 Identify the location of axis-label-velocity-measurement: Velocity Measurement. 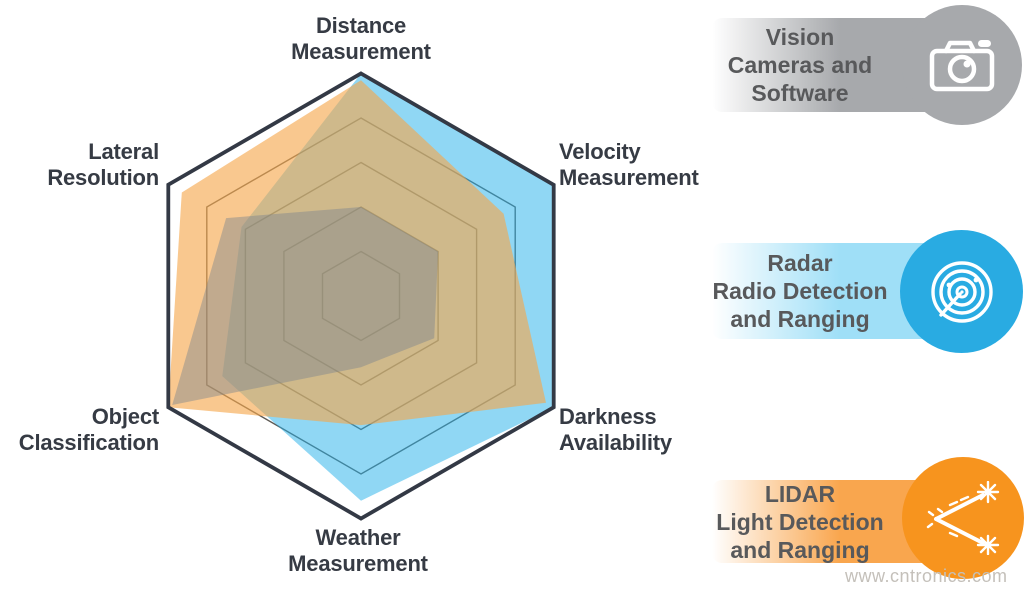
(629, 164).